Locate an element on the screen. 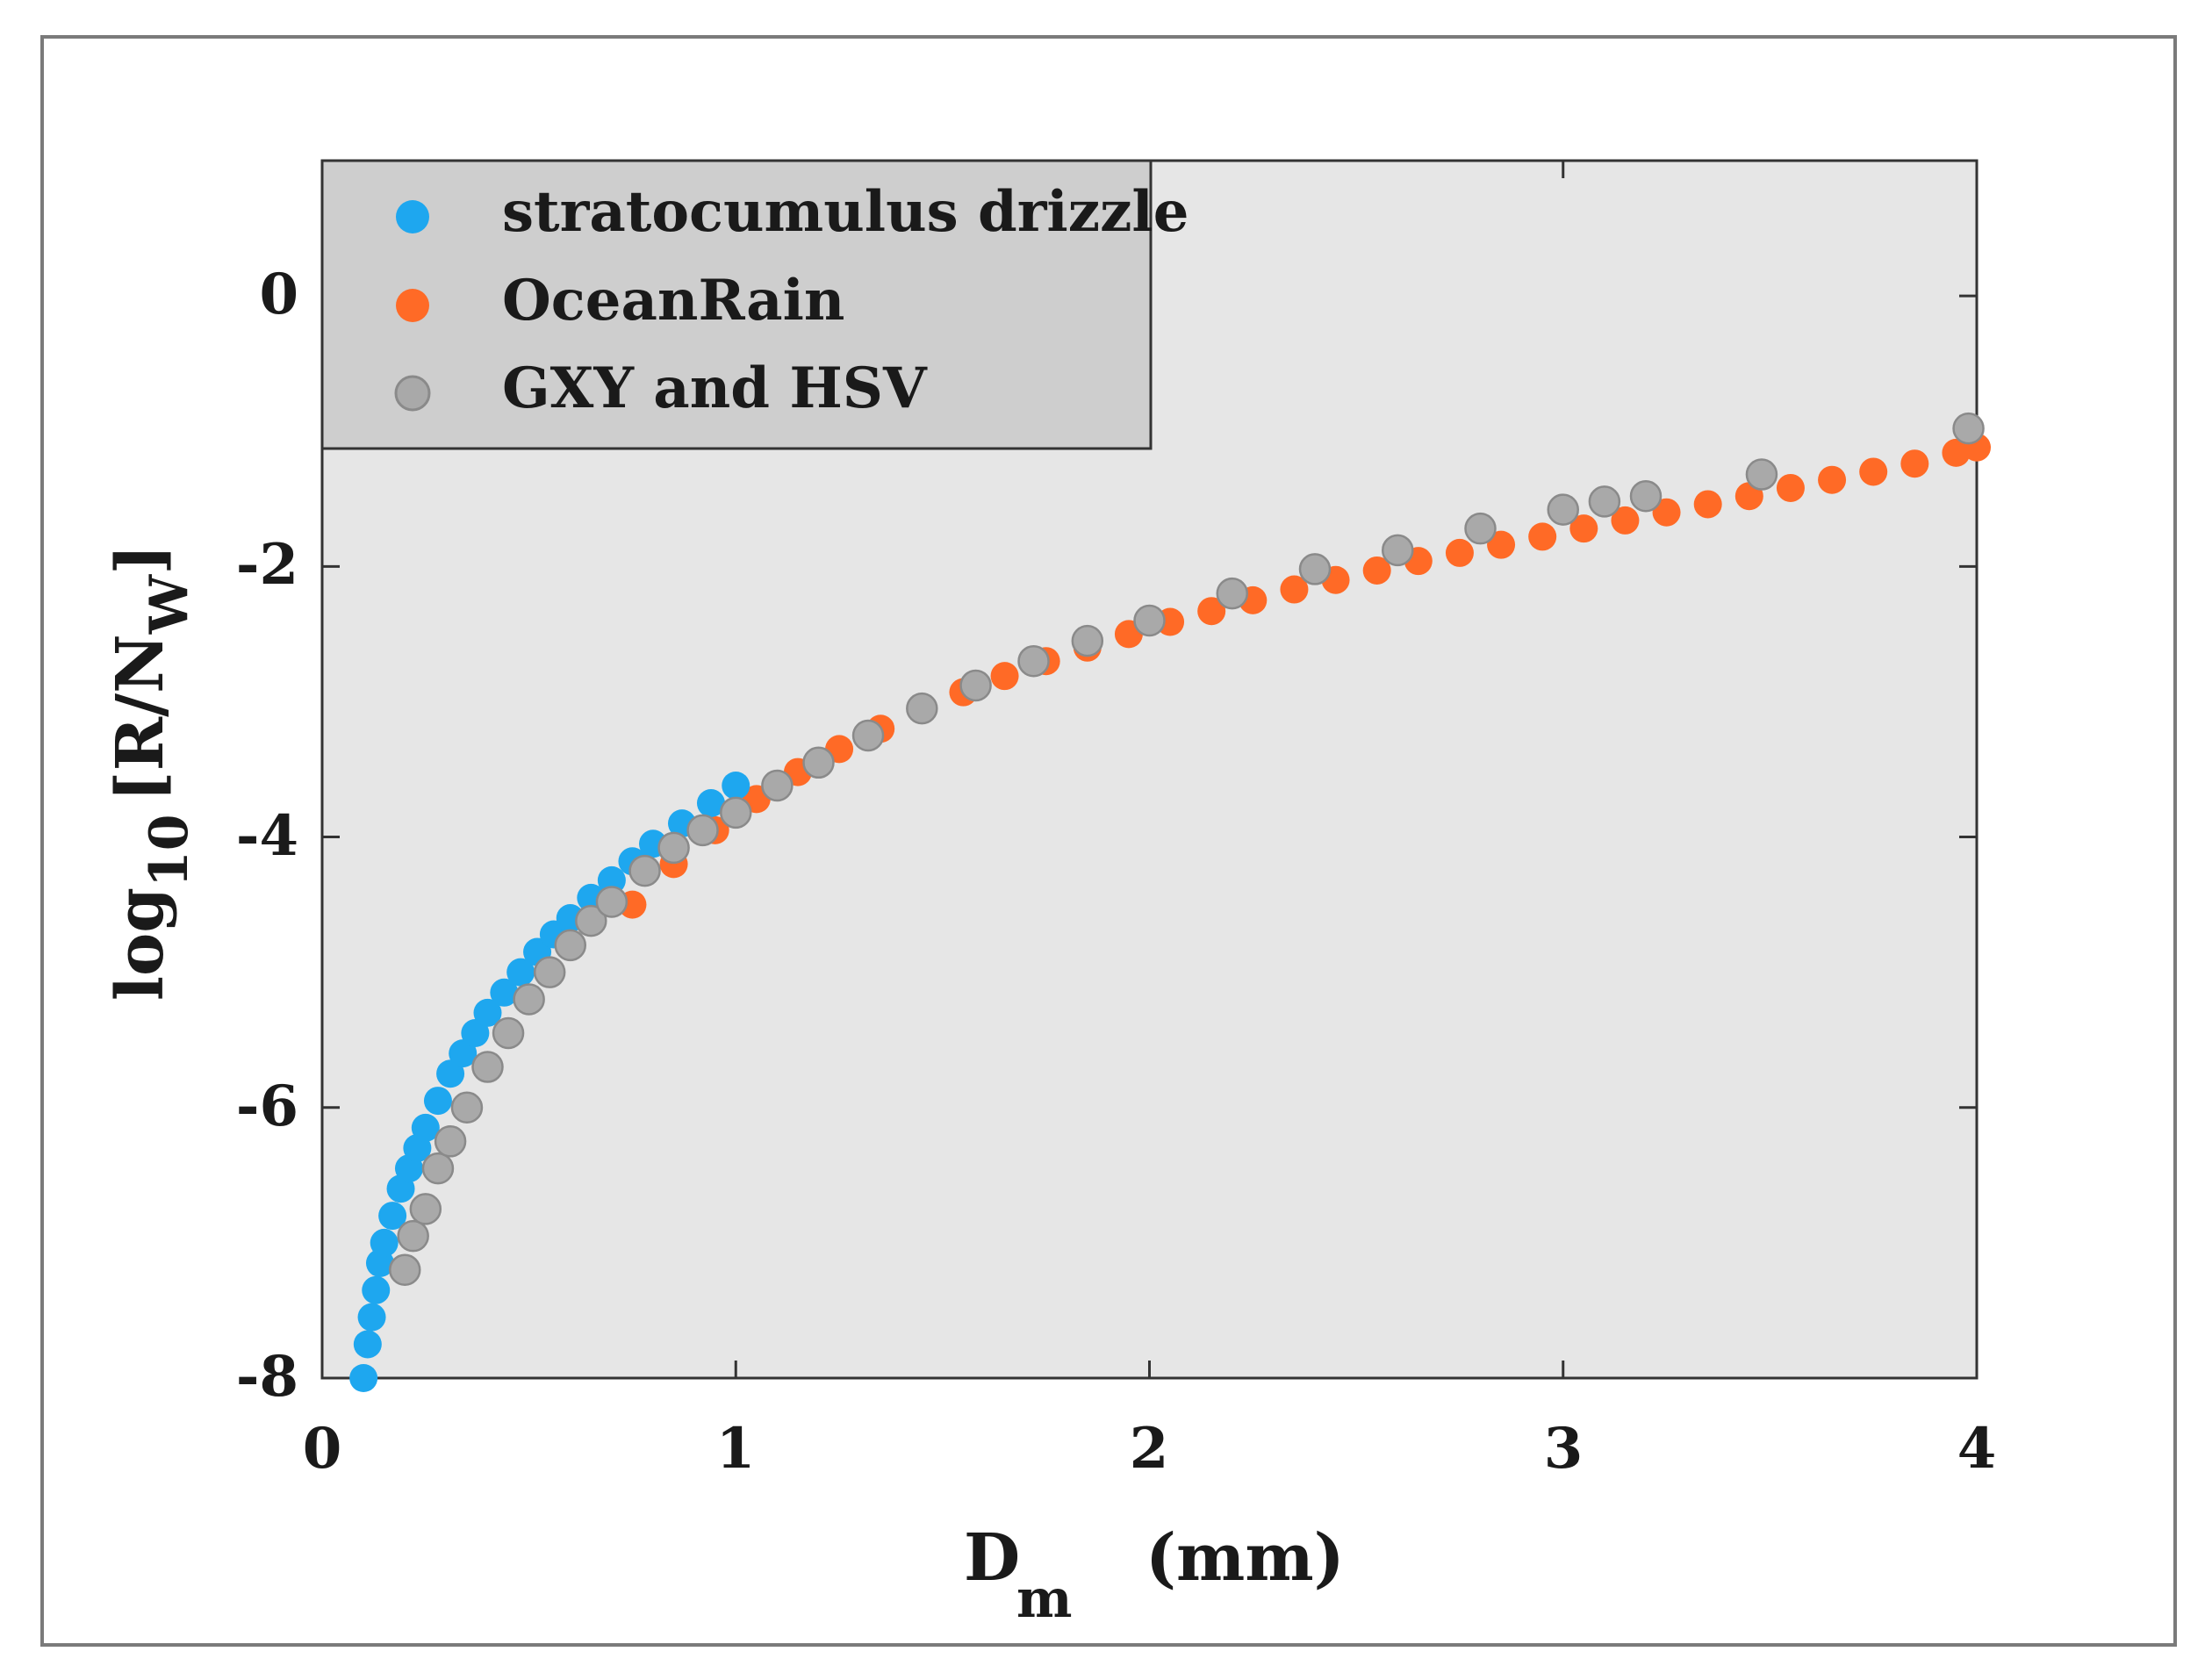 Image resolution: width=2212 pixels, height=1673 pixels. y-tick-labels: 0 -2 -4 -6 -8 is located at coordinates (267, 836).